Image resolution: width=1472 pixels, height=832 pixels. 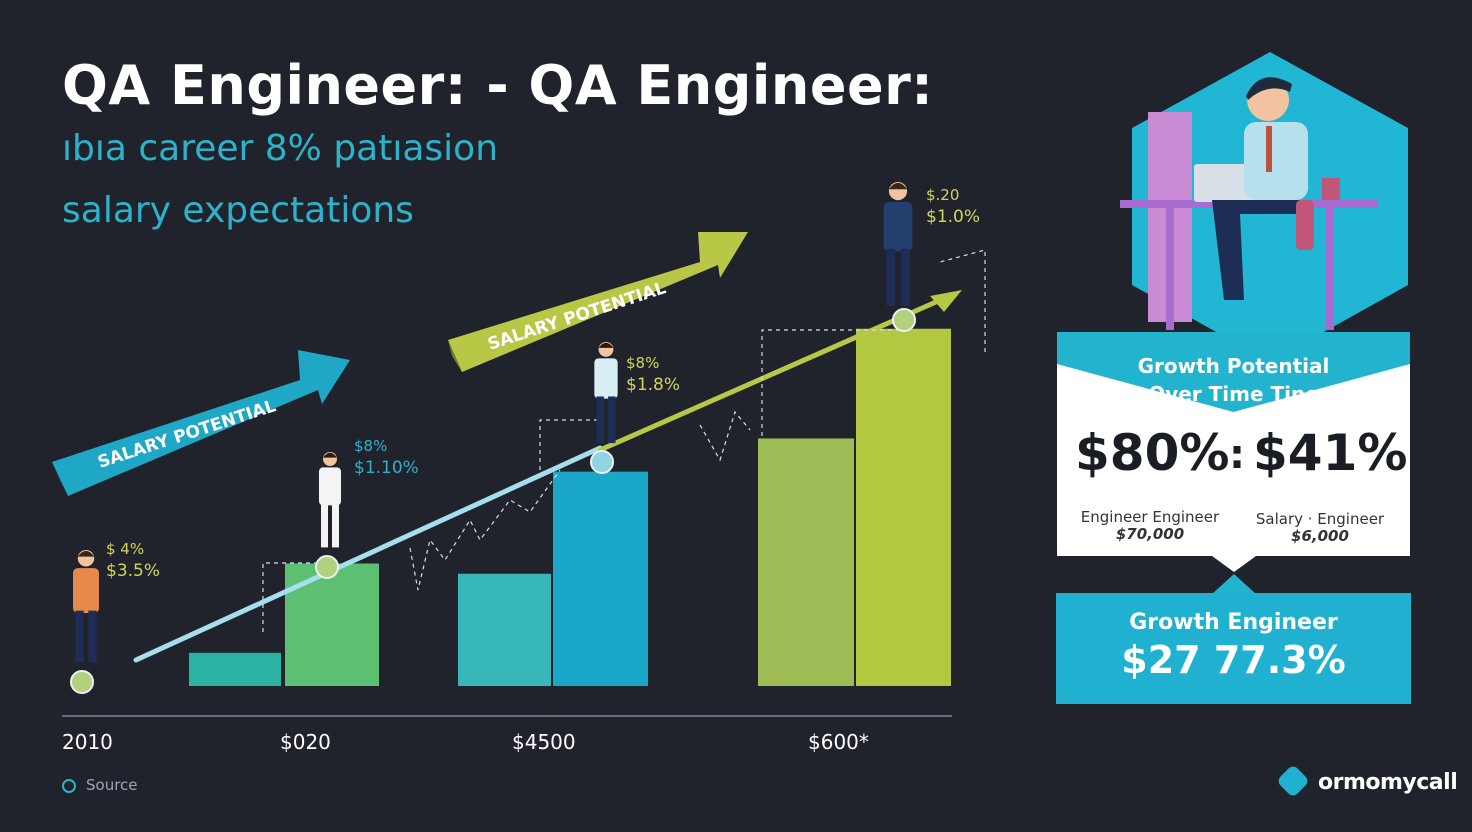 I want to click on x-tick-label: $4500, so click(x=544, y=742).